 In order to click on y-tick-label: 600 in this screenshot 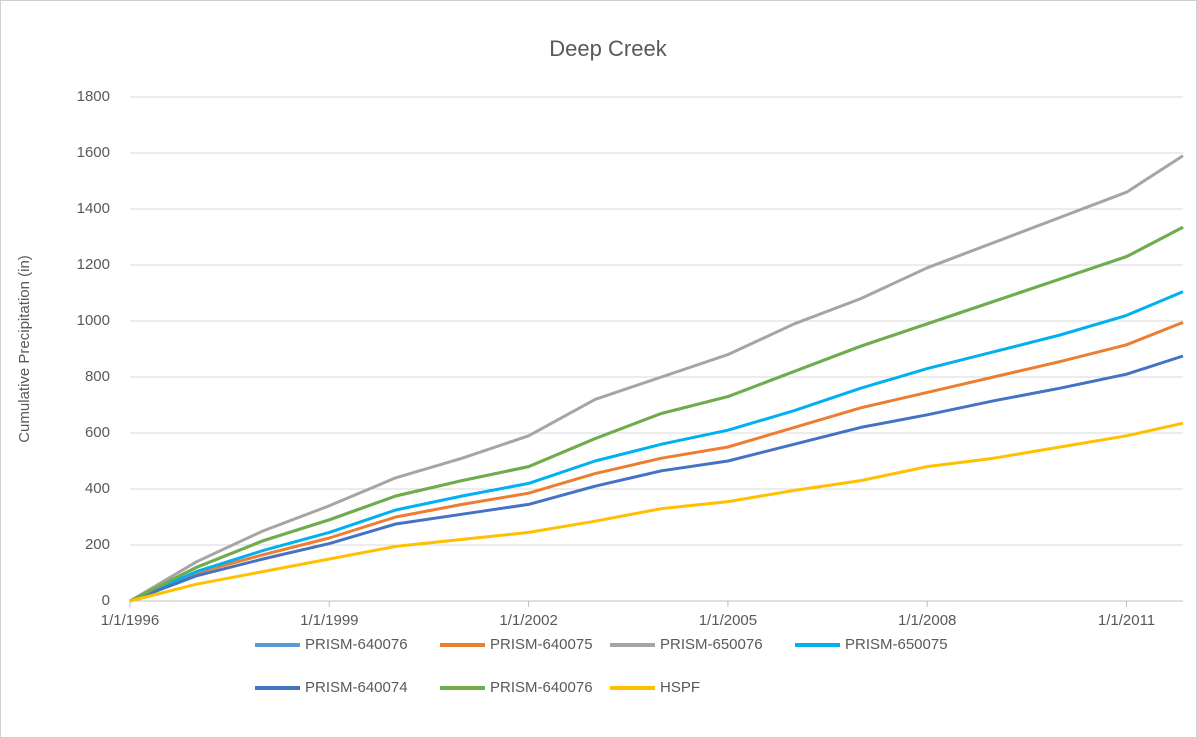, I will do `click(97, 432)`.